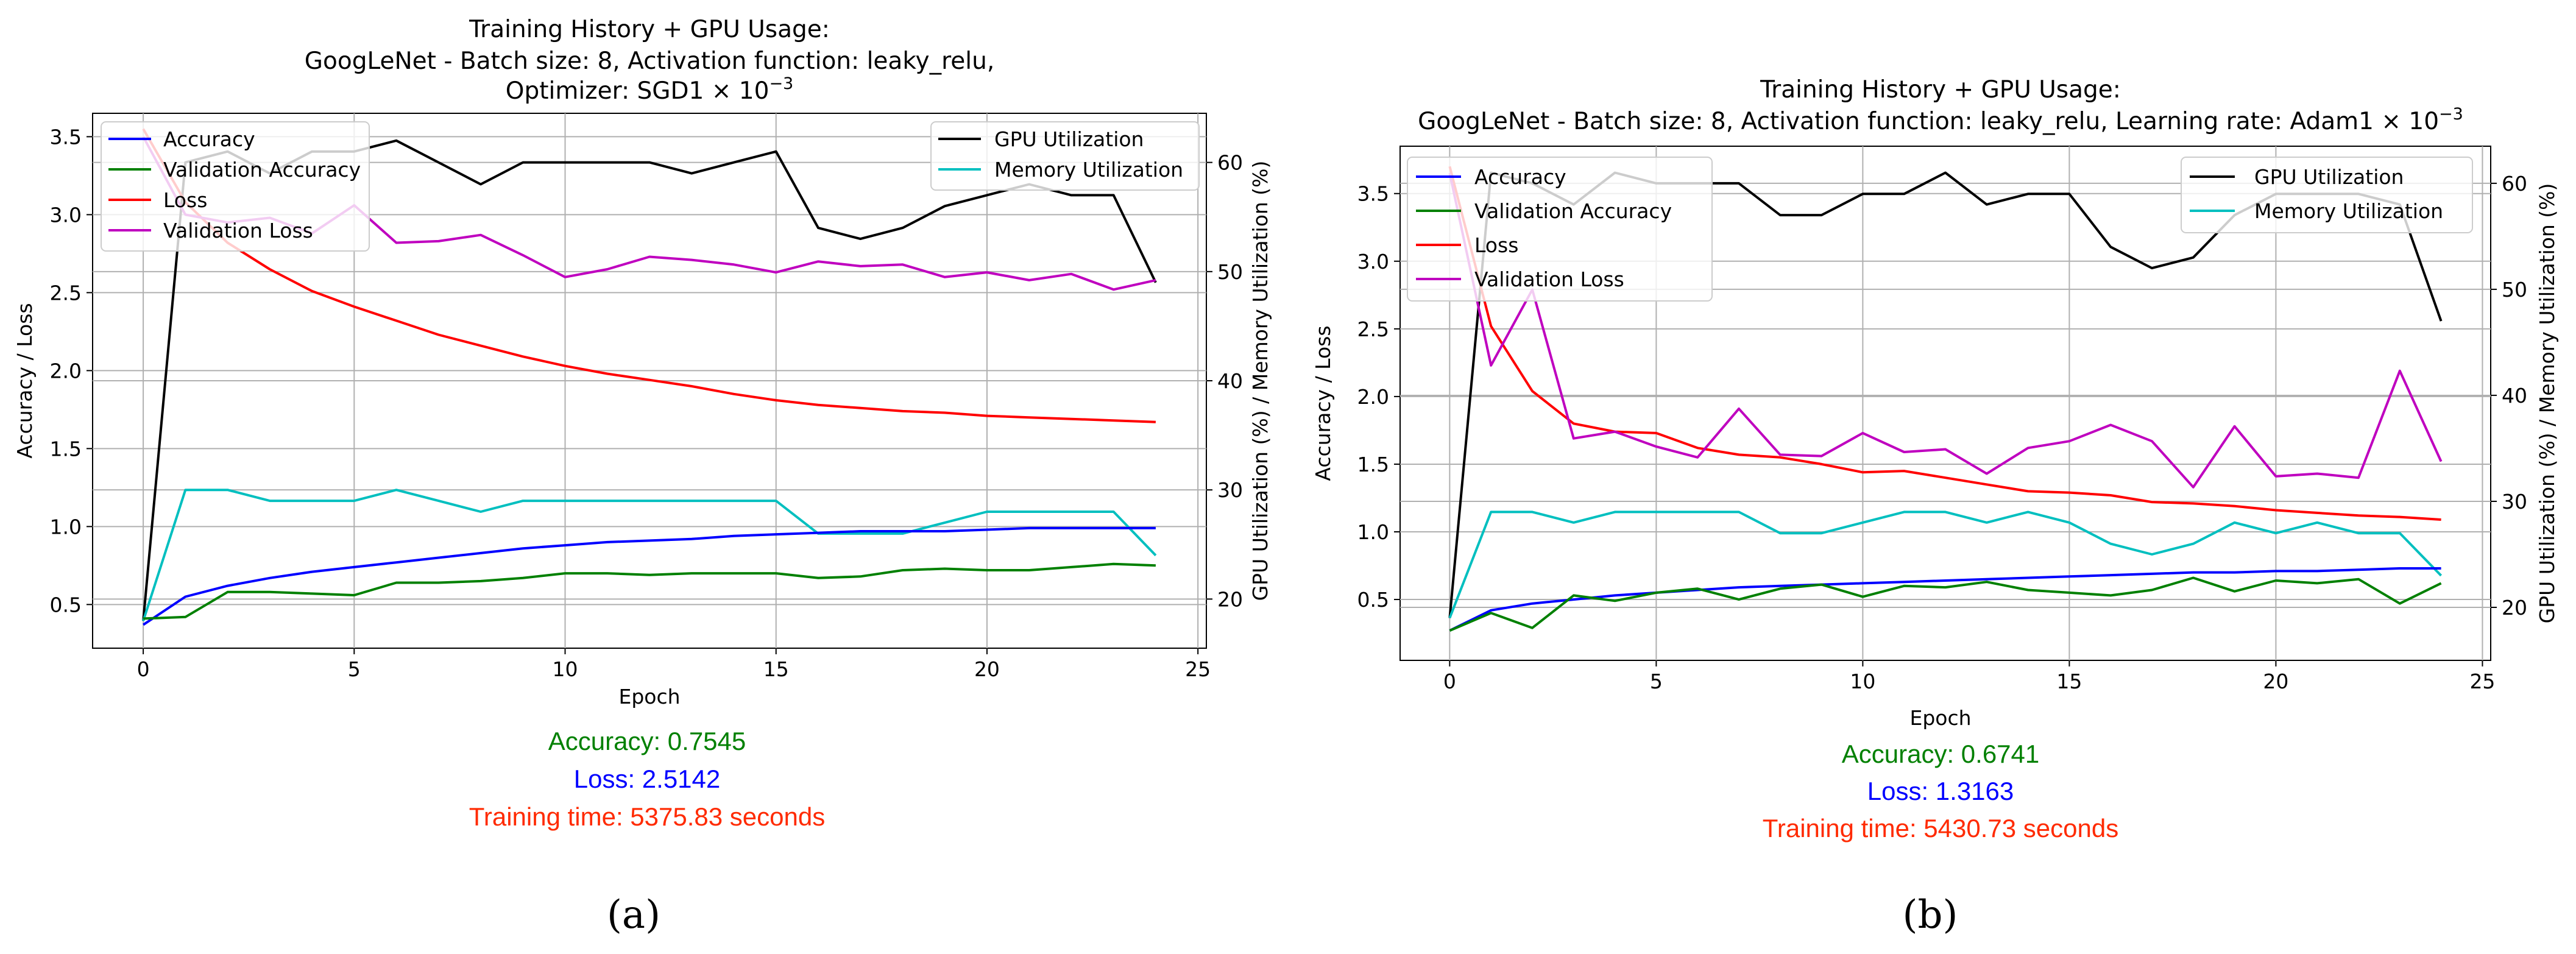 Image resolution: width=2576 pixels, height=954 pixels. What do you see at coordinates (2514, 396) in the screenshot?
I see `chart-b-y2tick-label: 40` at bounding box center [2514, 396].